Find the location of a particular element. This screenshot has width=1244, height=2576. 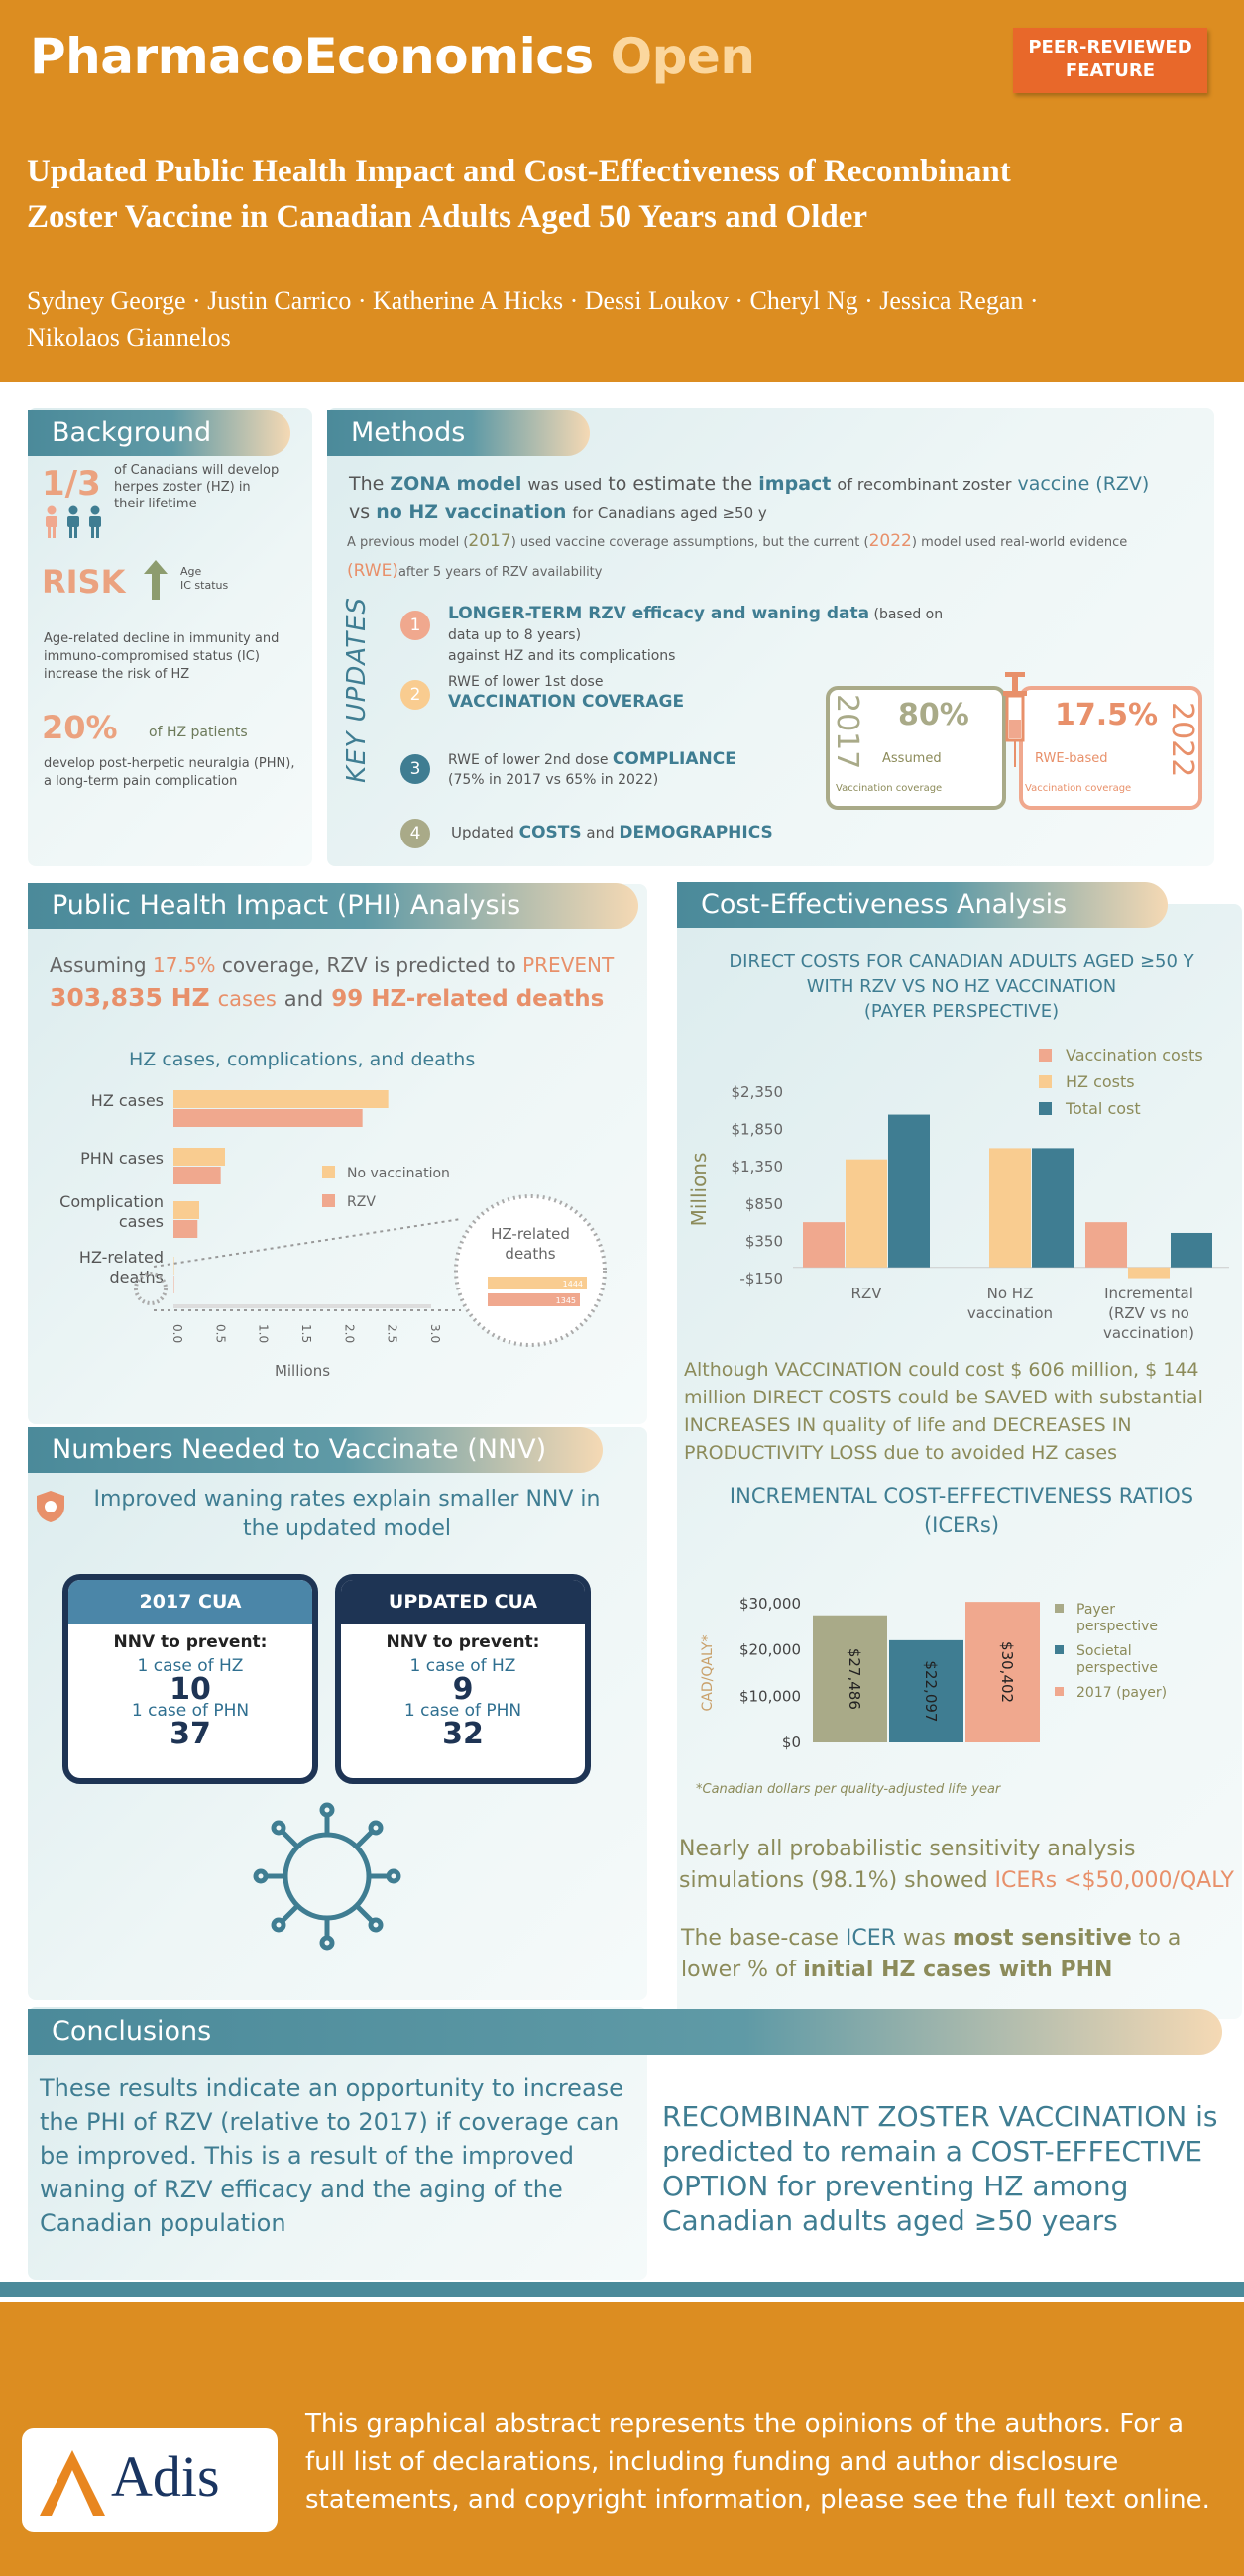

cea-y-tick: $1,850 is located at coordinates (758, 1130).